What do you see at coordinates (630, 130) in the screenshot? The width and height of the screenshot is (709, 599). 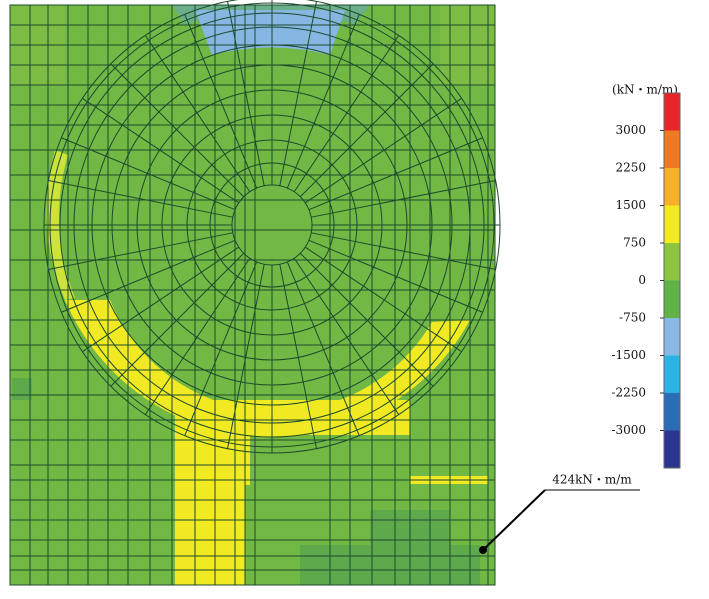 I see `legend-tick-label: 3000` at bounding box center [630, 130].